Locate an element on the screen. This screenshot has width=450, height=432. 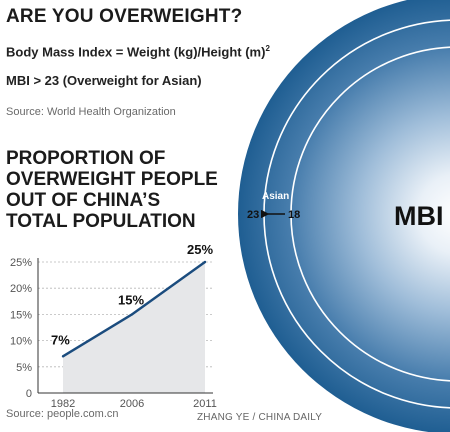
infographic-title: ARE YOU OVERWEIGHT? is located at coordinates (124, 16).